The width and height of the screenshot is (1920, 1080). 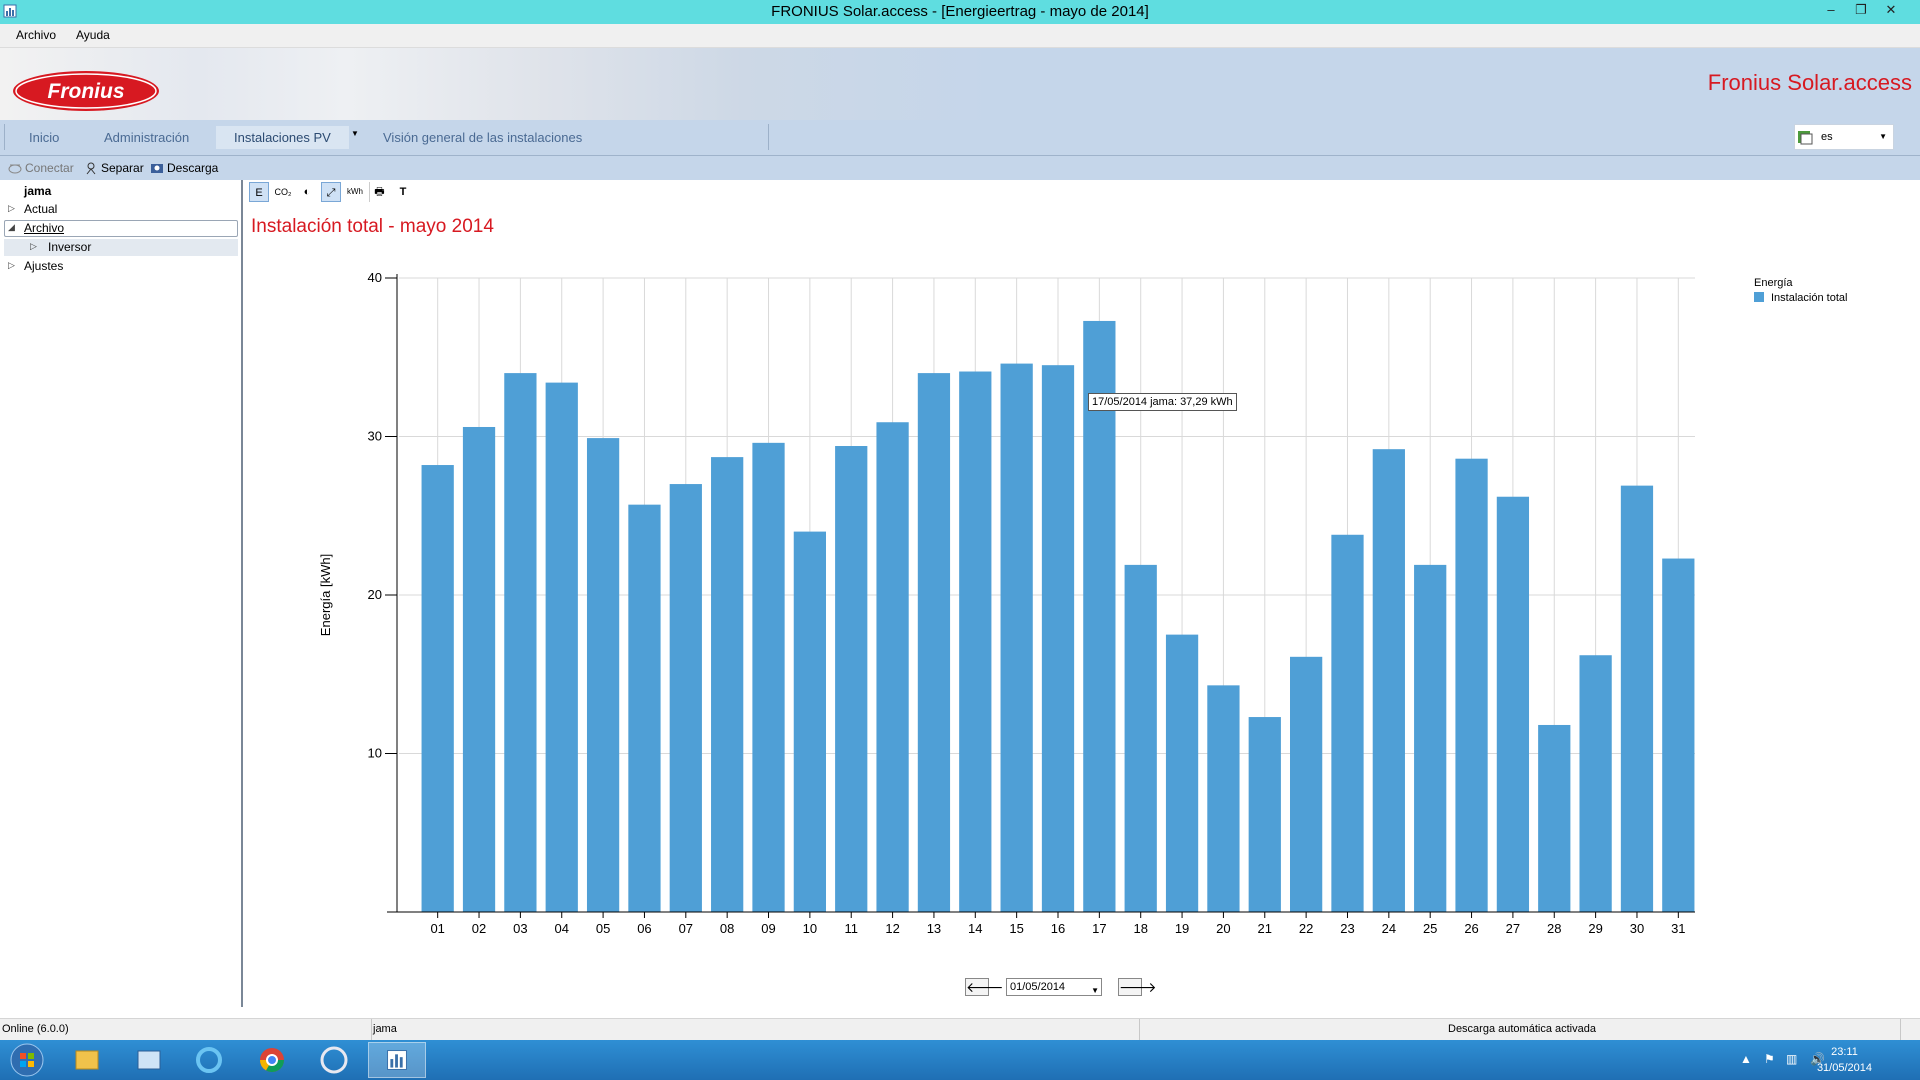 I want to click on x-tick-label: 21, so click(x=1265, y=928).